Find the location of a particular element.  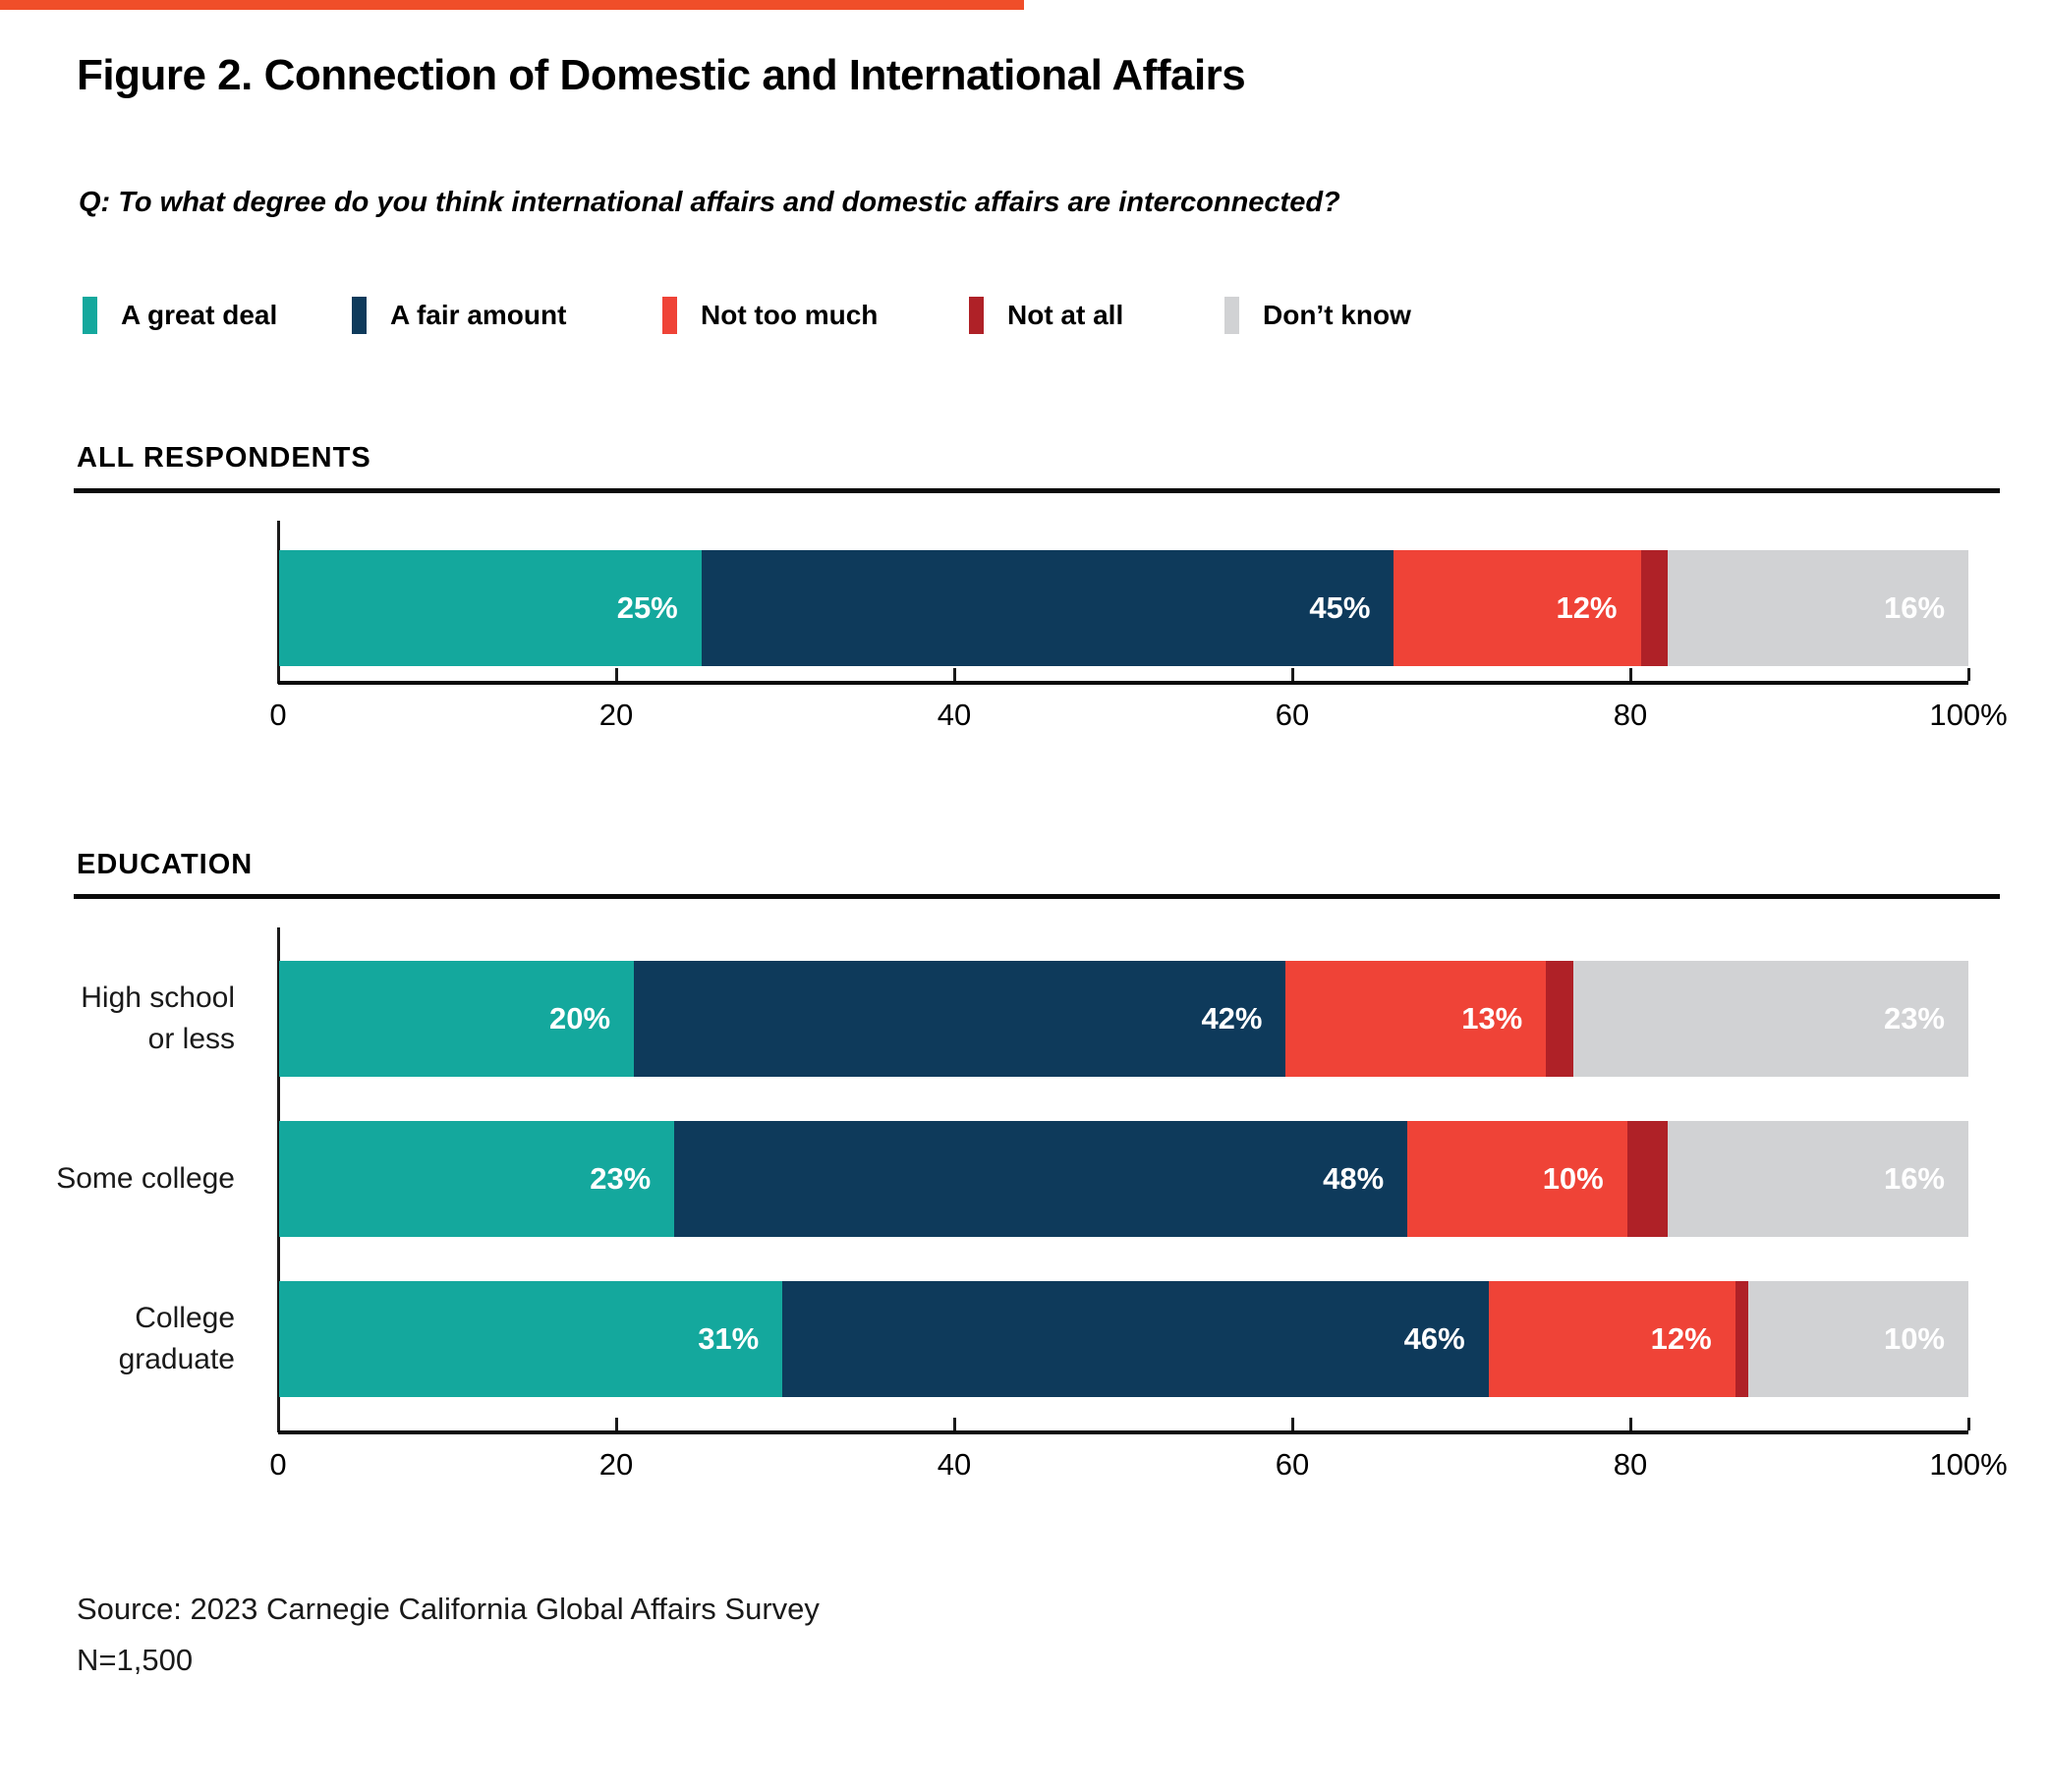

section-header-all-respondents: ALL RESPONDENTS is located at coordinates (224, 458).